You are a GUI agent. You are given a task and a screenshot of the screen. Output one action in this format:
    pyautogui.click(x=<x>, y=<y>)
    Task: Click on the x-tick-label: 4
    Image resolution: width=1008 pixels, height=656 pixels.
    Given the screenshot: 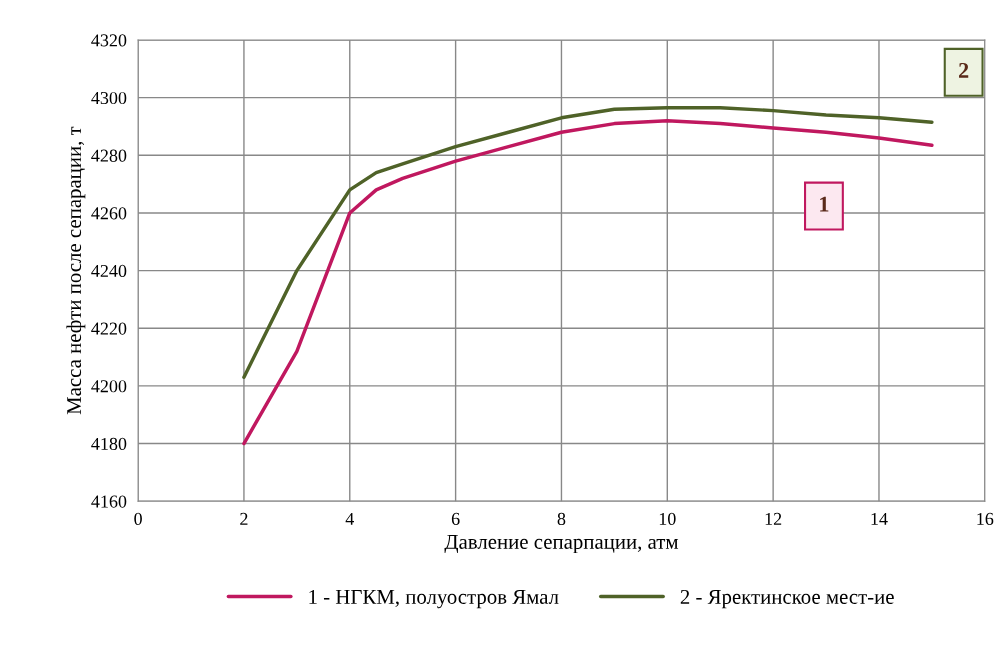 What is the action you would take?
    pyautogui.click(x=350, y=518)
    